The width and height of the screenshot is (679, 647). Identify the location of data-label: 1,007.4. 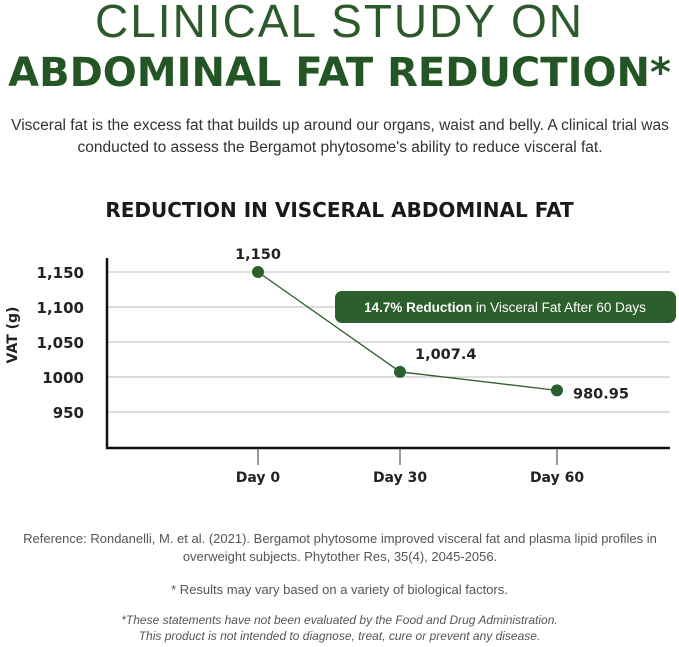
(445, 355).